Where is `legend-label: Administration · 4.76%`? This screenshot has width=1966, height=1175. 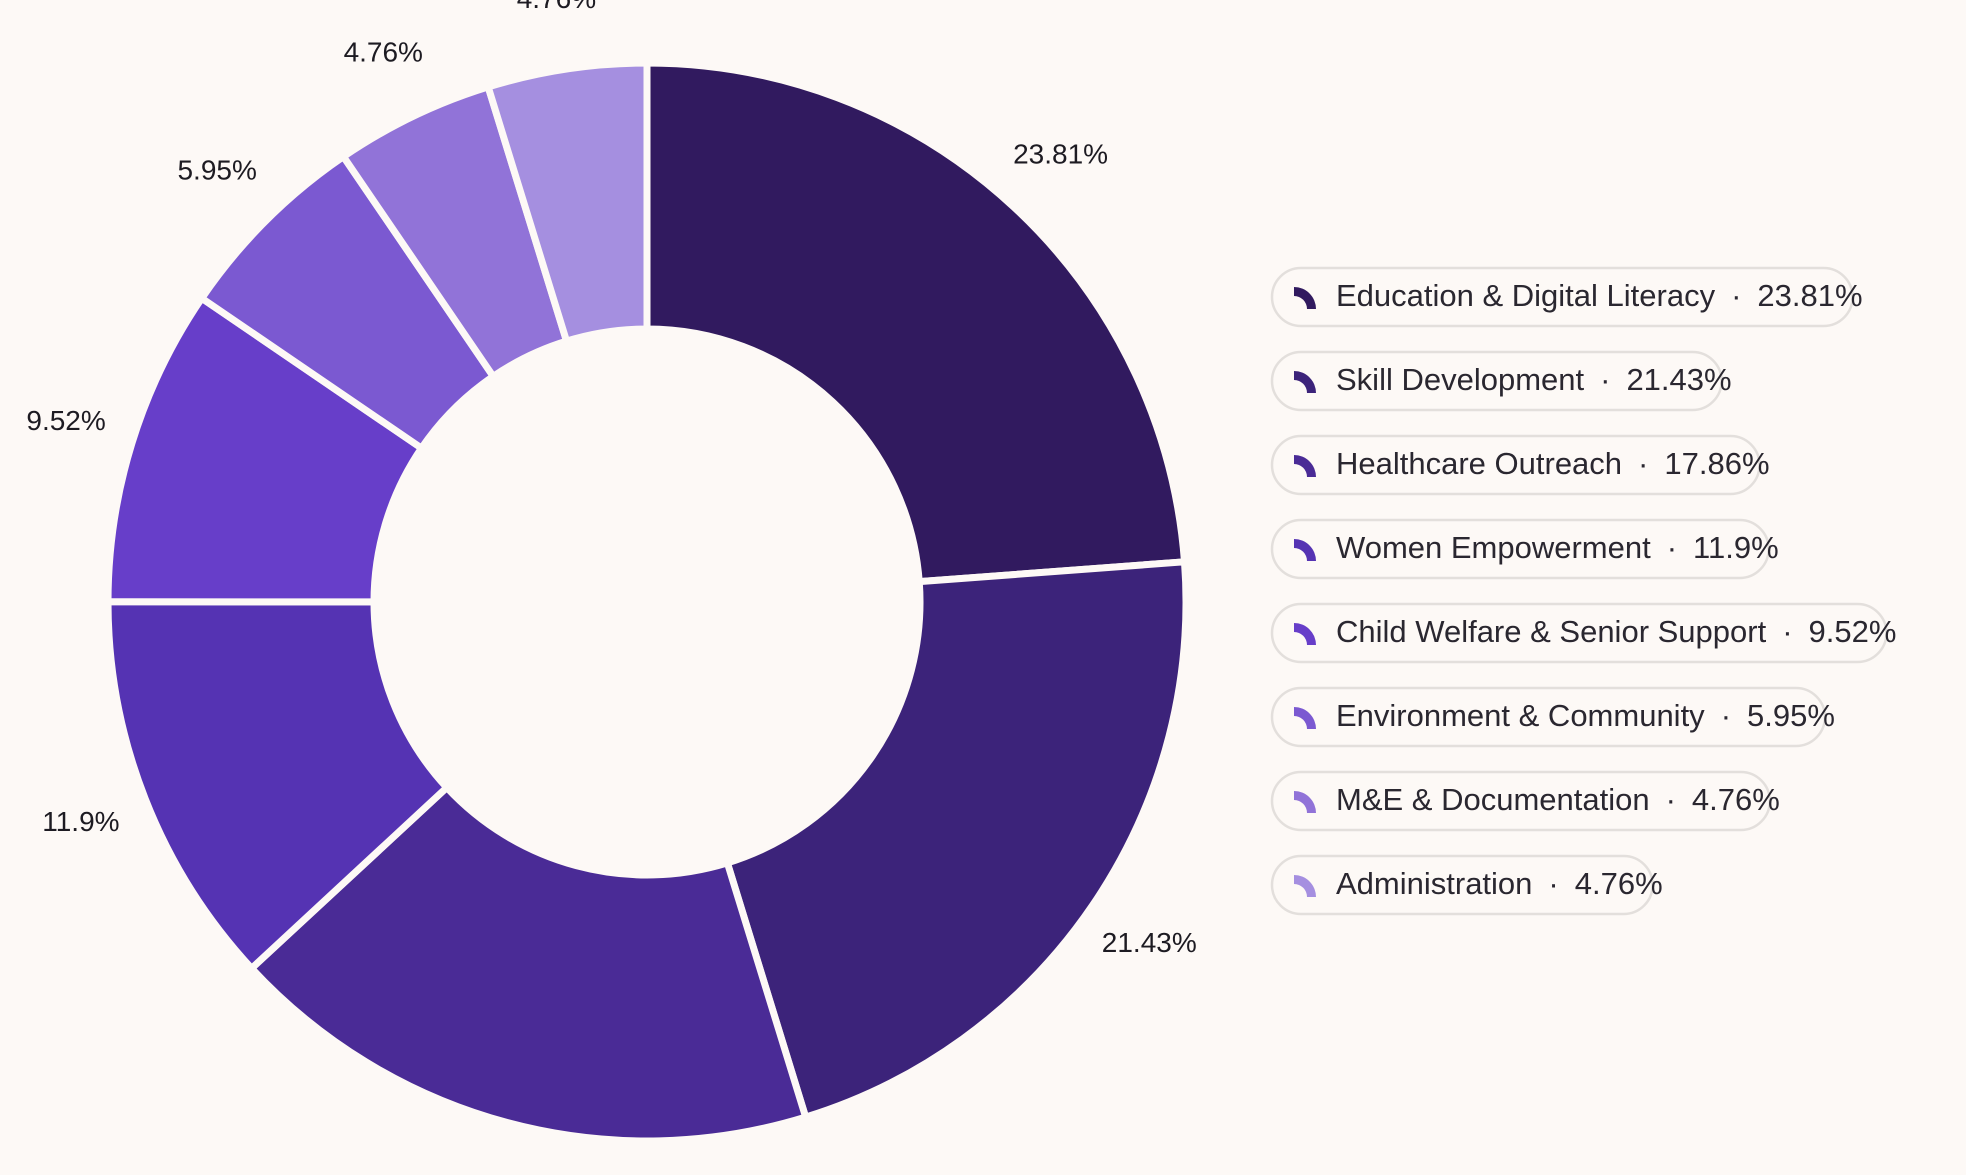
legend-label: Administration · 4.76% is located at coordinates (1499, 883).